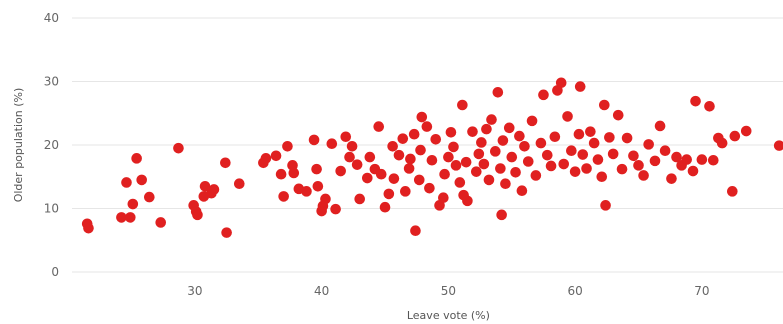 The width and height of the screenshot is (783, 324). I want to click on x-axis-title: Leave vote (%), so click(448, 315).